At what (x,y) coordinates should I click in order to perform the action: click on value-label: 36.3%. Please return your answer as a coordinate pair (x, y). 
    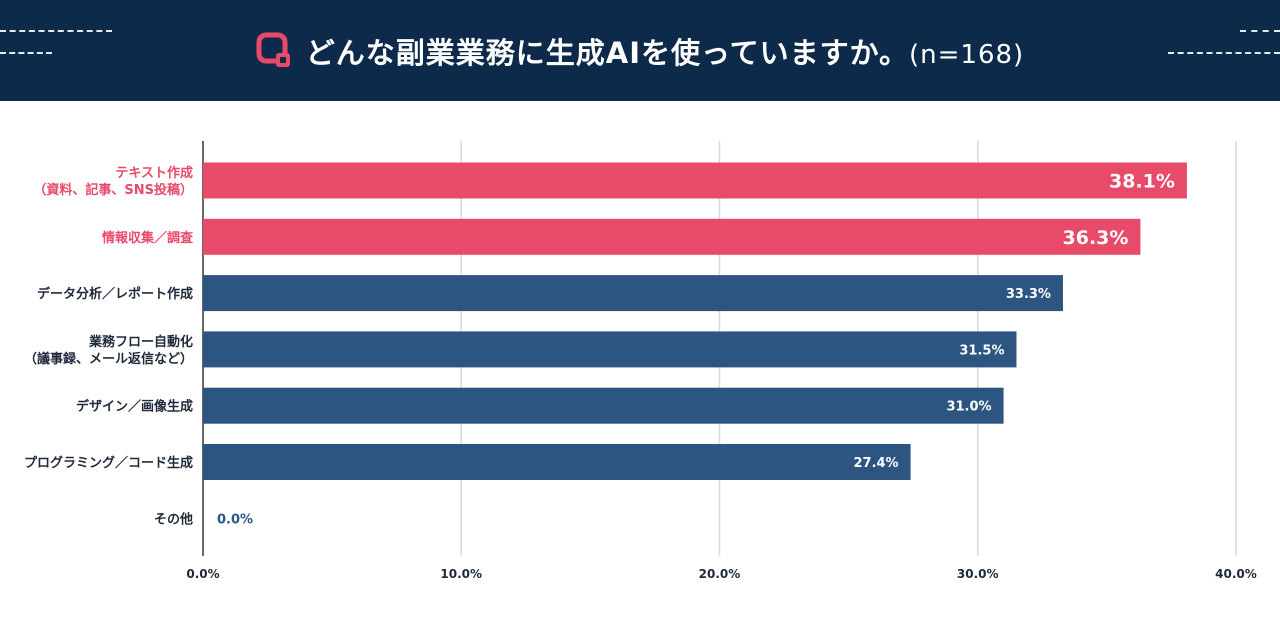
    Looking at the image, I should click on (1096, 238).